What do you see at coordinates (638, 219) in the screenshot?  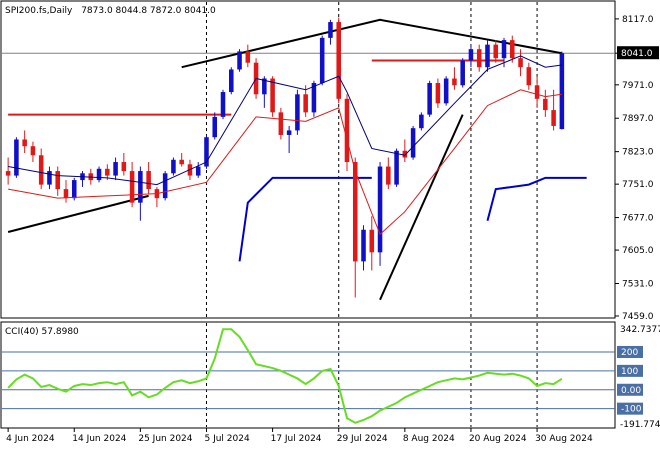 I see `price-tick-label: 7677.0` at bounding box center [638, 219].